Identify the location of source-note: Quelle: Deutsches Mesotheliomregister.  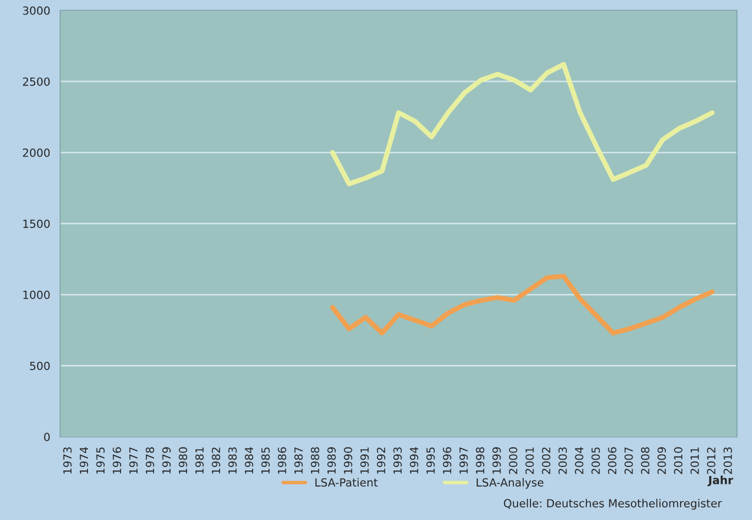
(613, 504).